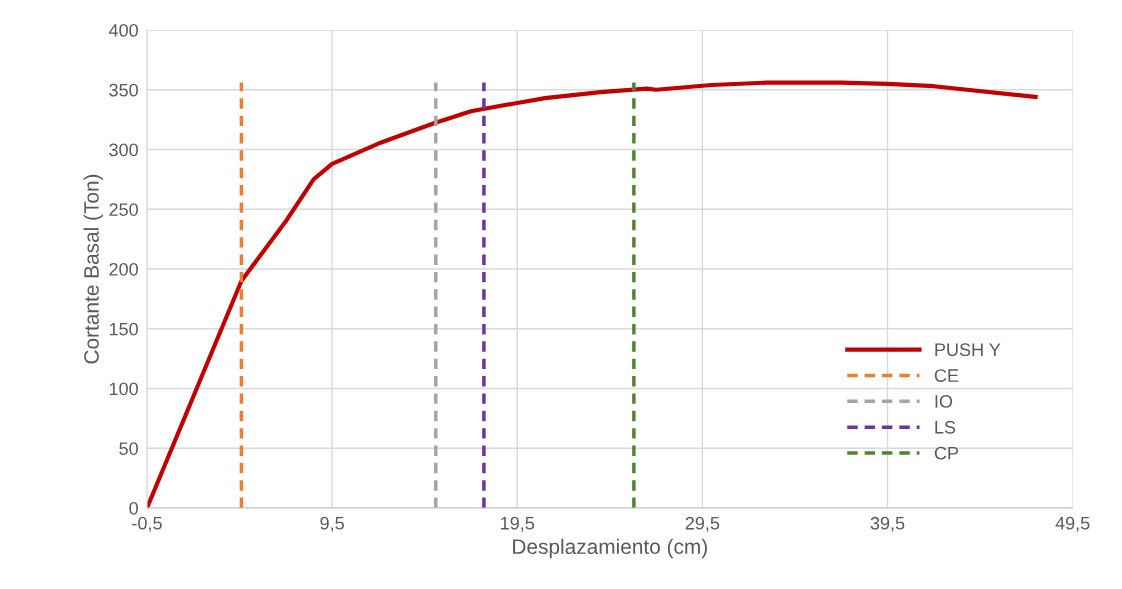 This screenshot has height=589, width=1122. I want to click on x-tick-label: 9,5, so click(332, 524).